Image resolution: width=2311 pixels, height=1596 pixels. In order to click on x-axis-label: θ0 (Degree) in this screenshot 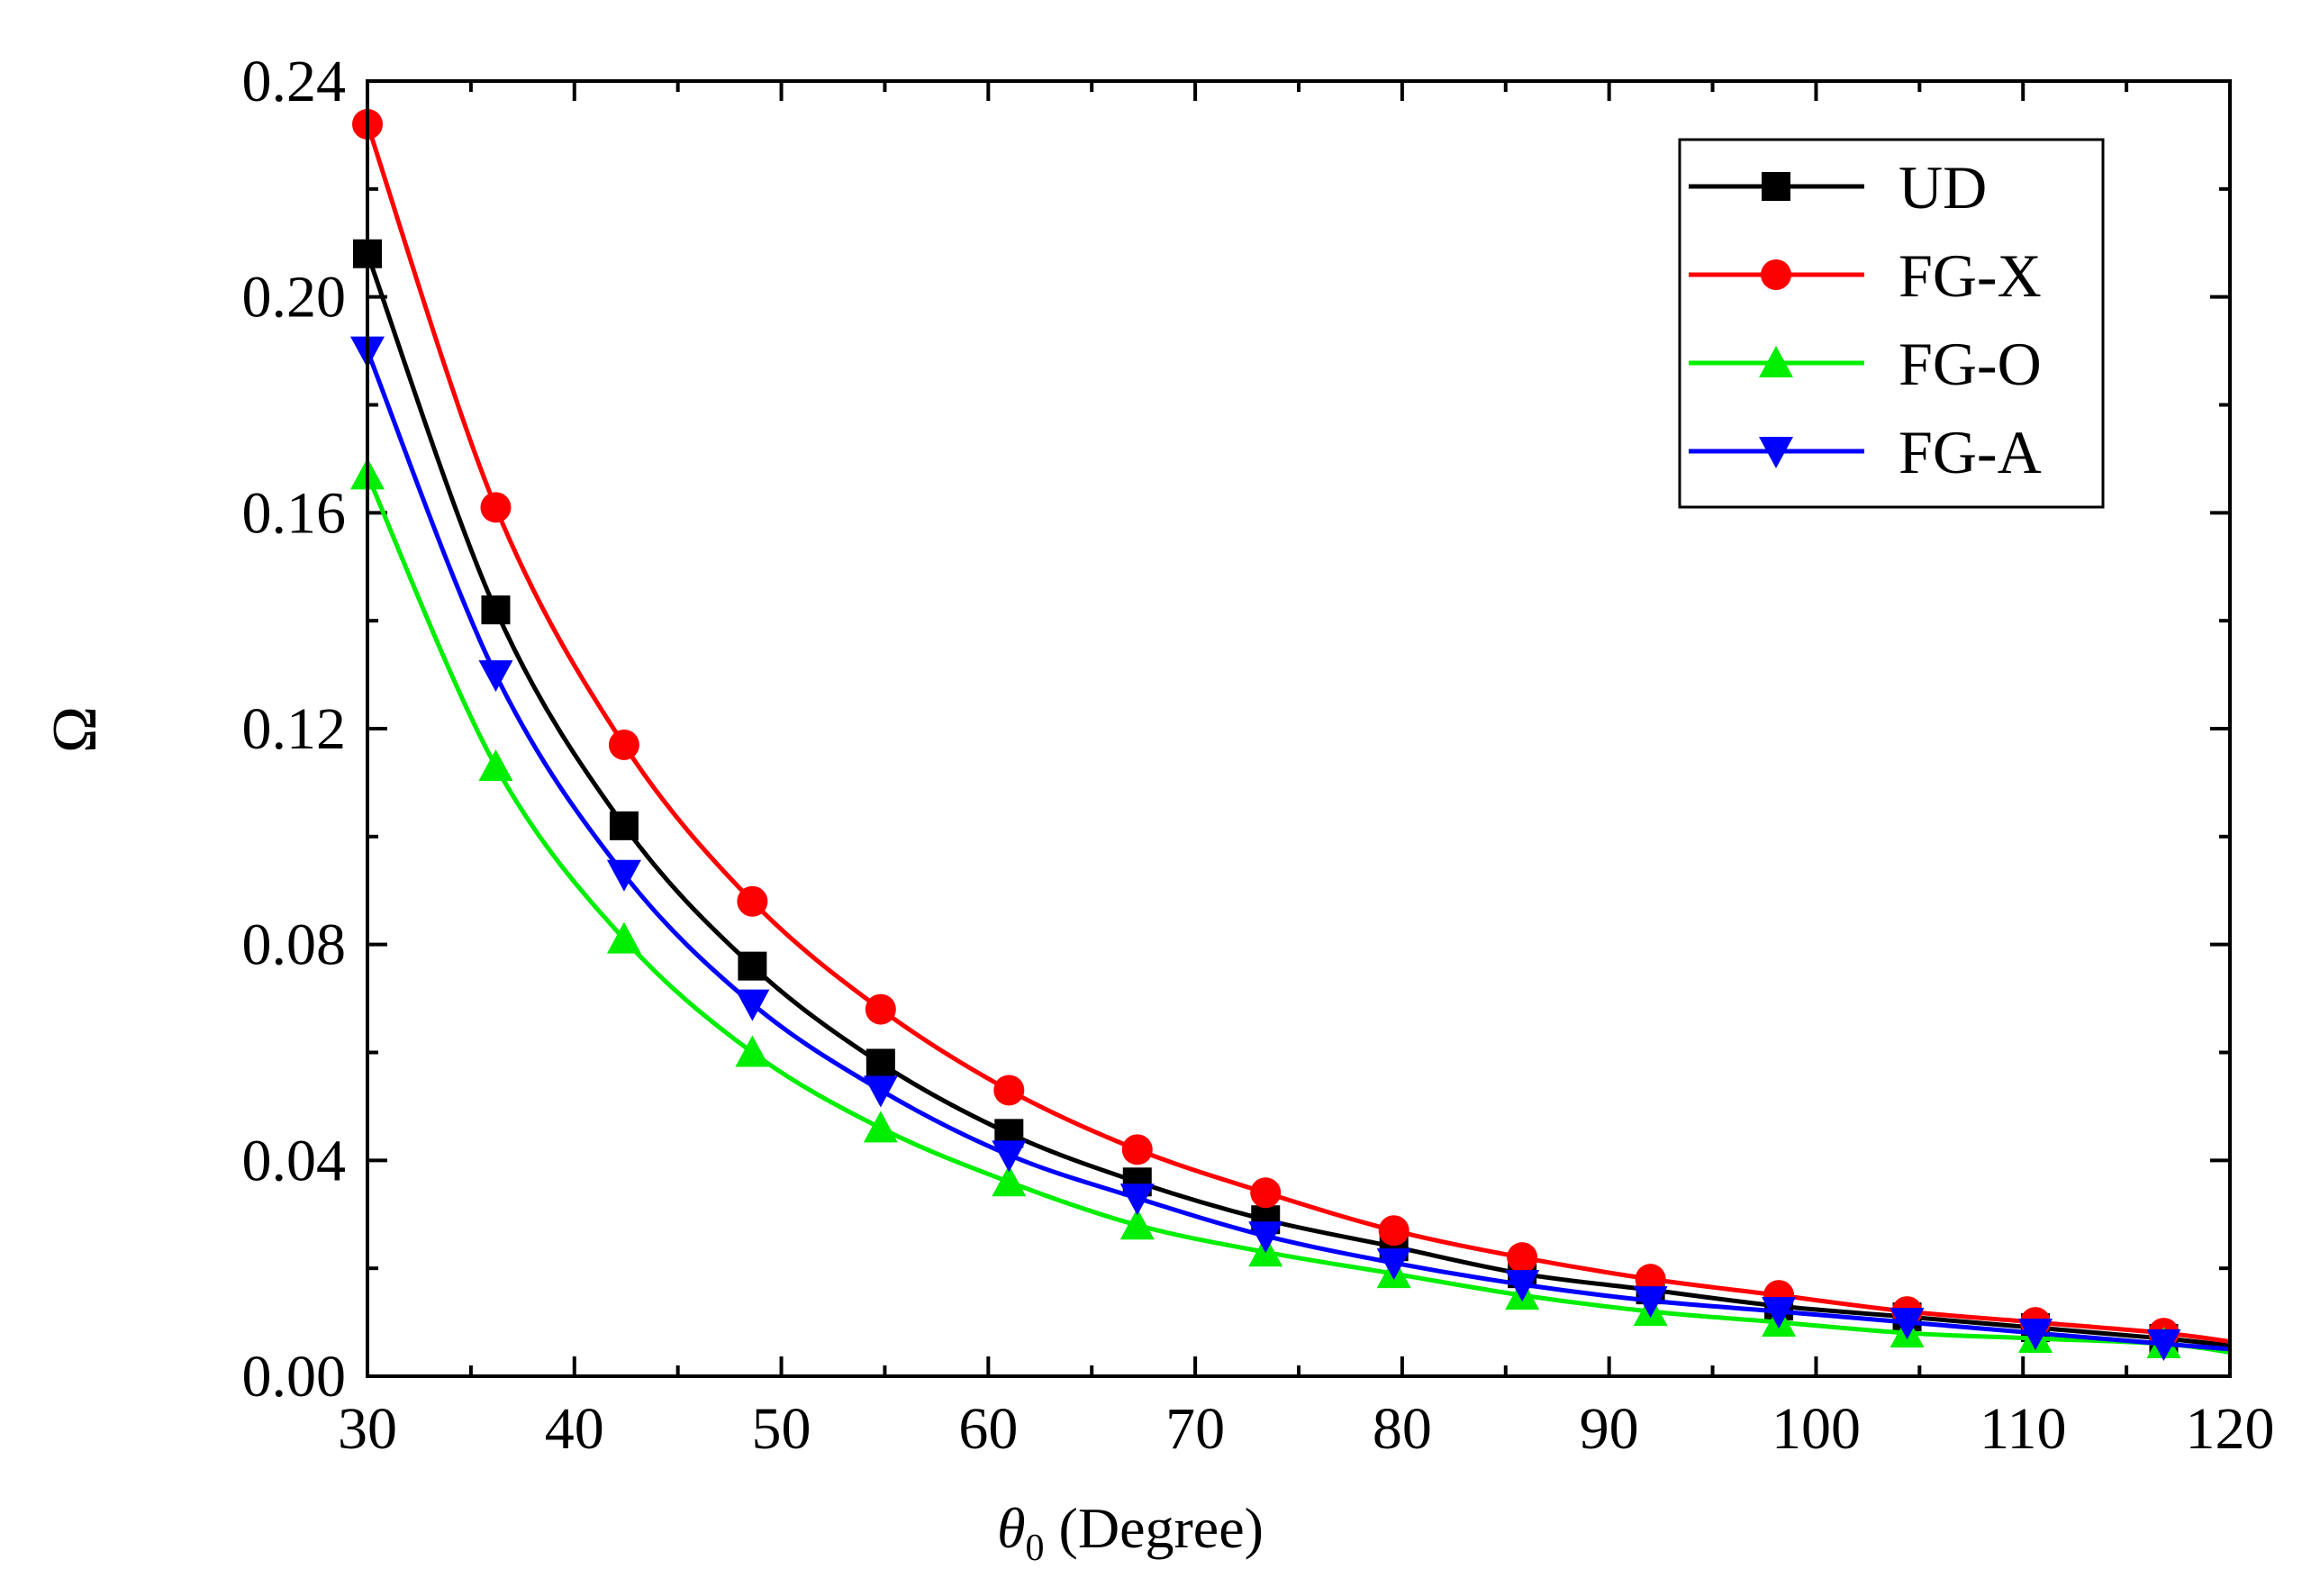, I will do `click(1130, 1532)`.